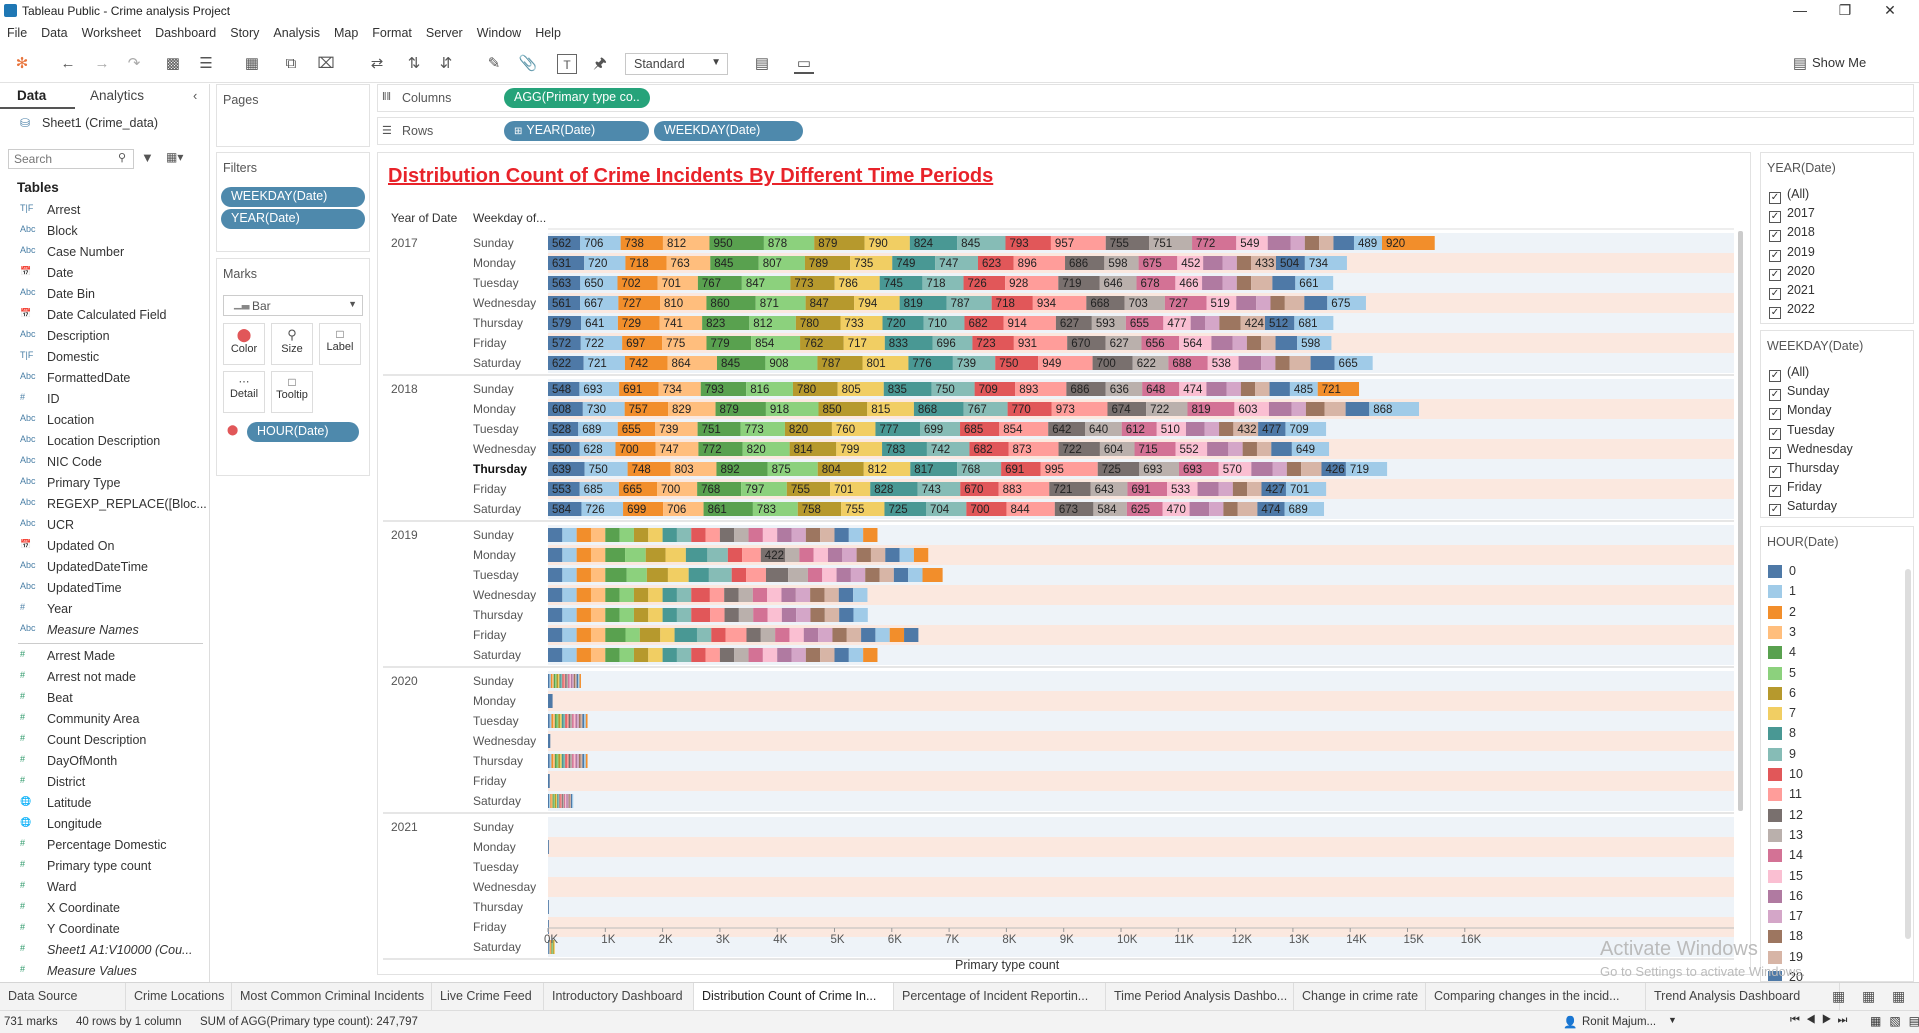  Describe the element at coordinates (1800, 63) in the screenshot. I see `show-me-icon: ▤` at that location.